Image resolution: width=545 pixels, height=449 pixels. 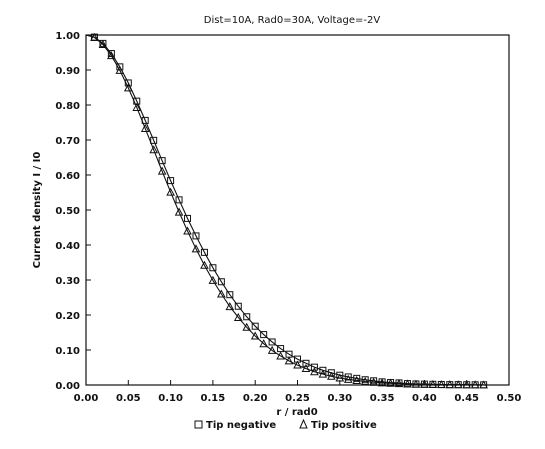 What do you see at coordinates (67, 316) in the screenshot?
I see `y-tick-label: 0.20` at bounding box center [67, 316].